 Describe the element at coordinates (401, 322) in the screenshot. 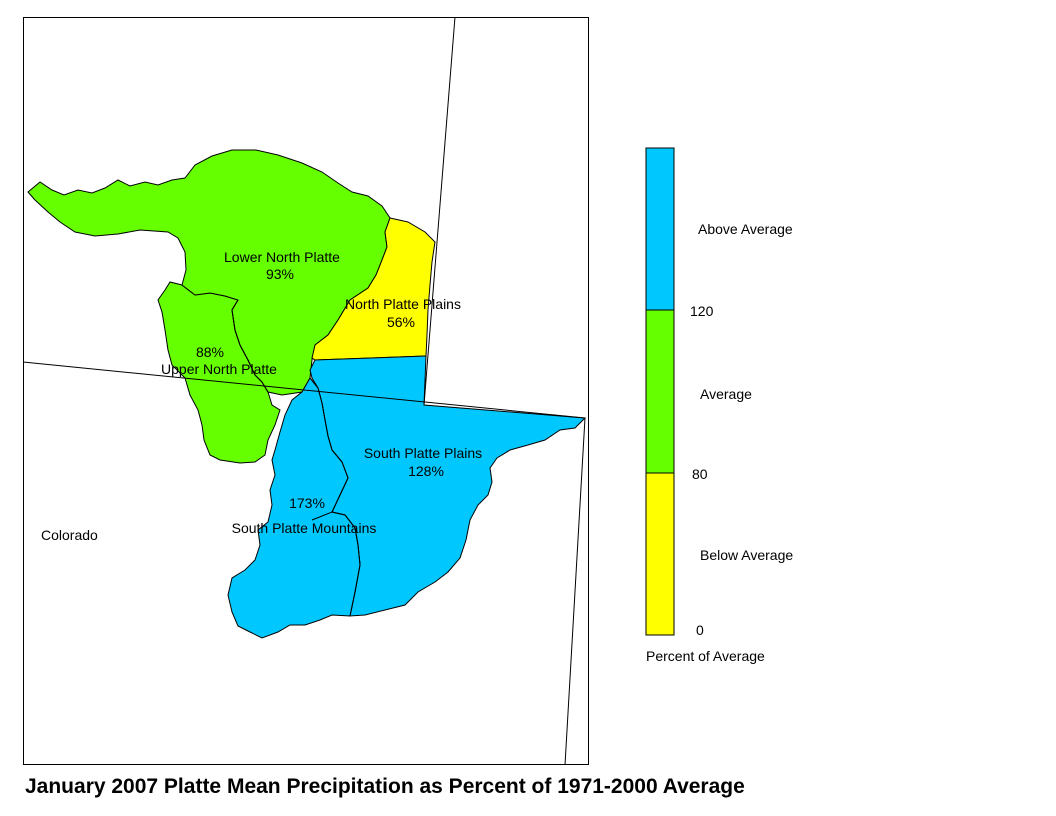

I see `basin-value-north-platte-plains: 56%` at that location.